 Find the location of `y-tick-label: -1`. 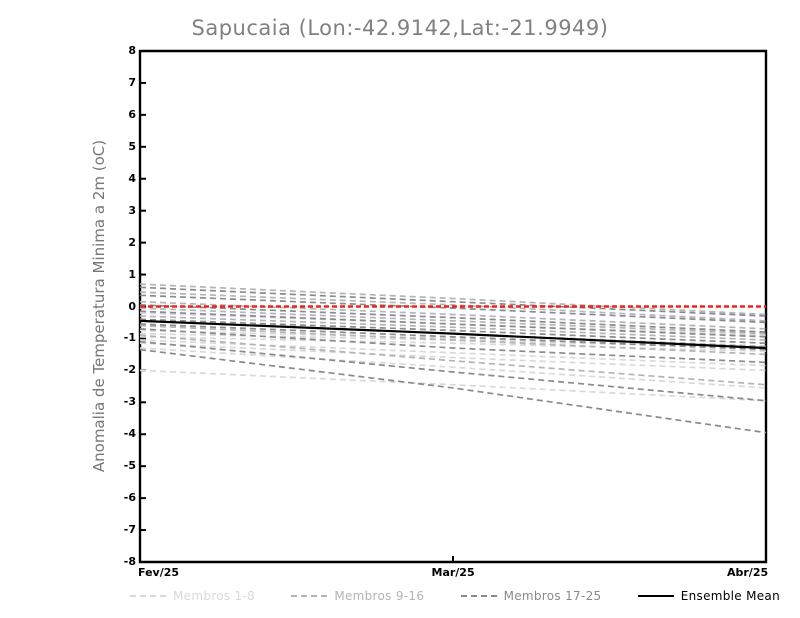

y-tick-label: -1 is located at coordinates (129, 338).